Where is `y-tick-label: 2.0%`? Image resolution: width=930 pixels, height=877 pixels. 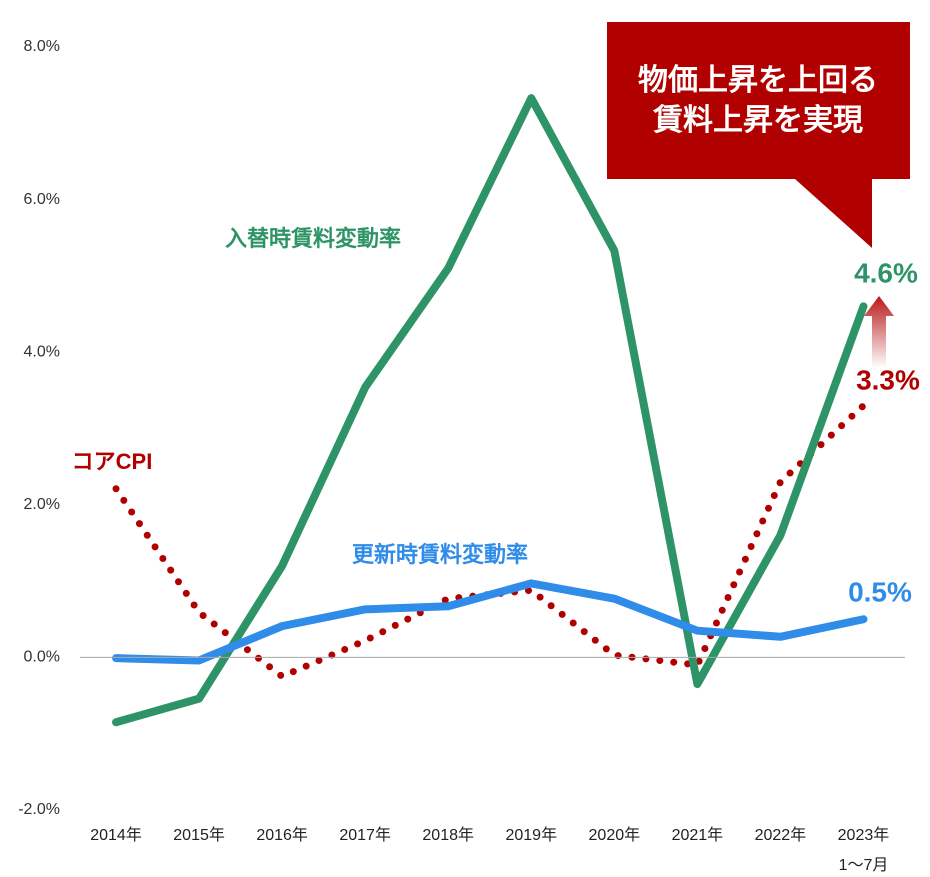
y-tick-label: 2.0% is located at coordinates (42, 504).